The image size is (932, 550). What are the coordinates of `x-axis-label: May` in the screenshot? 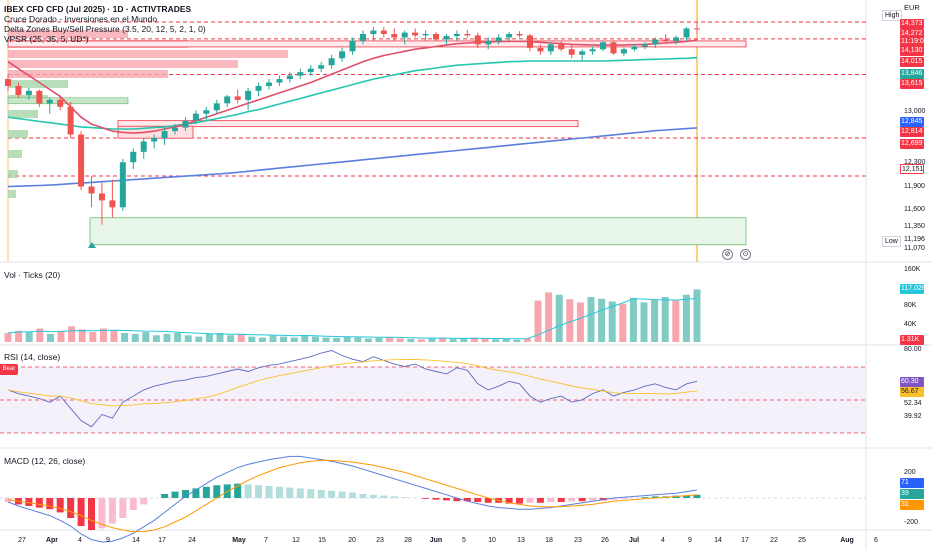 It's located at (239, 540).